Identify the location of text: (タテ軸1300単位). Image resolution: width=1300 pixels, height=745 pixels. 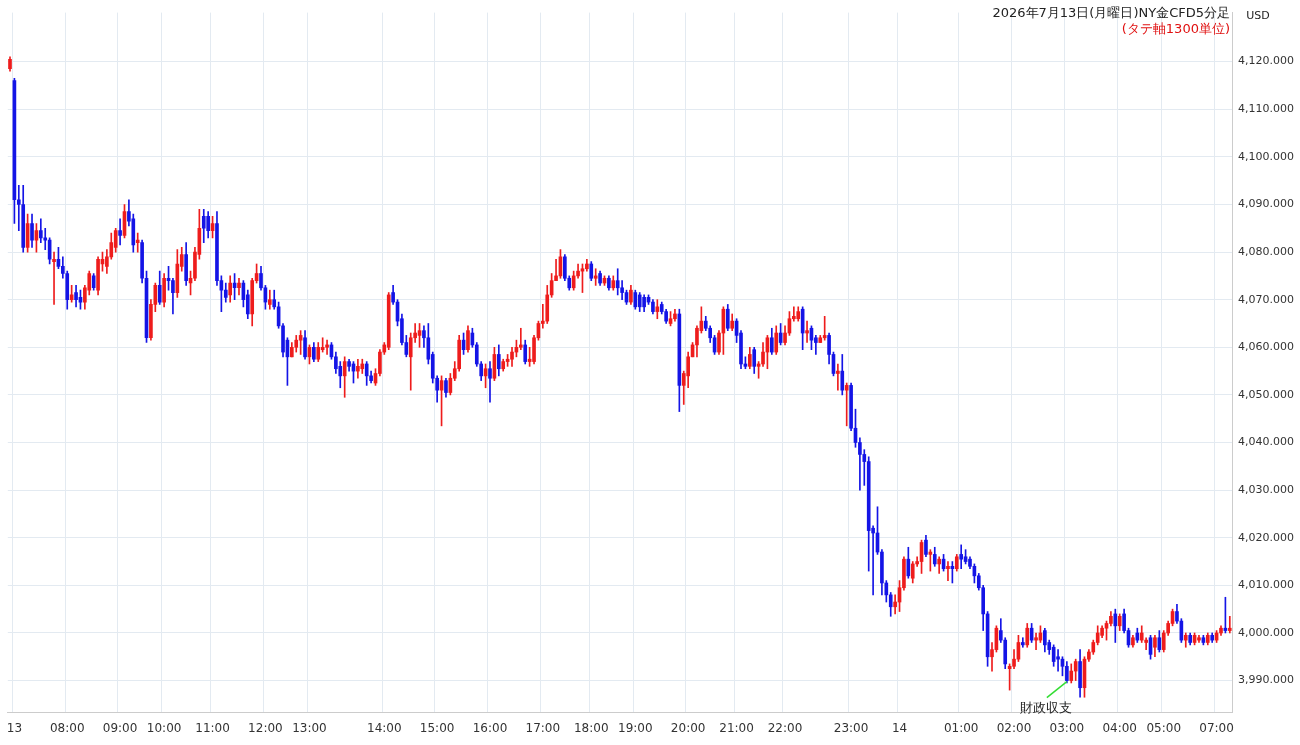
(1175, 28).